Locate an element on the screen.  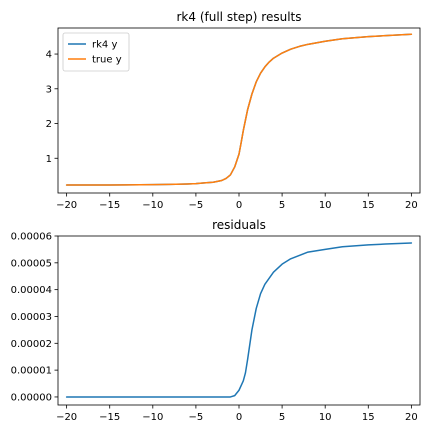
results-legend: rk4 y true y is located at coordinates (96, 52).